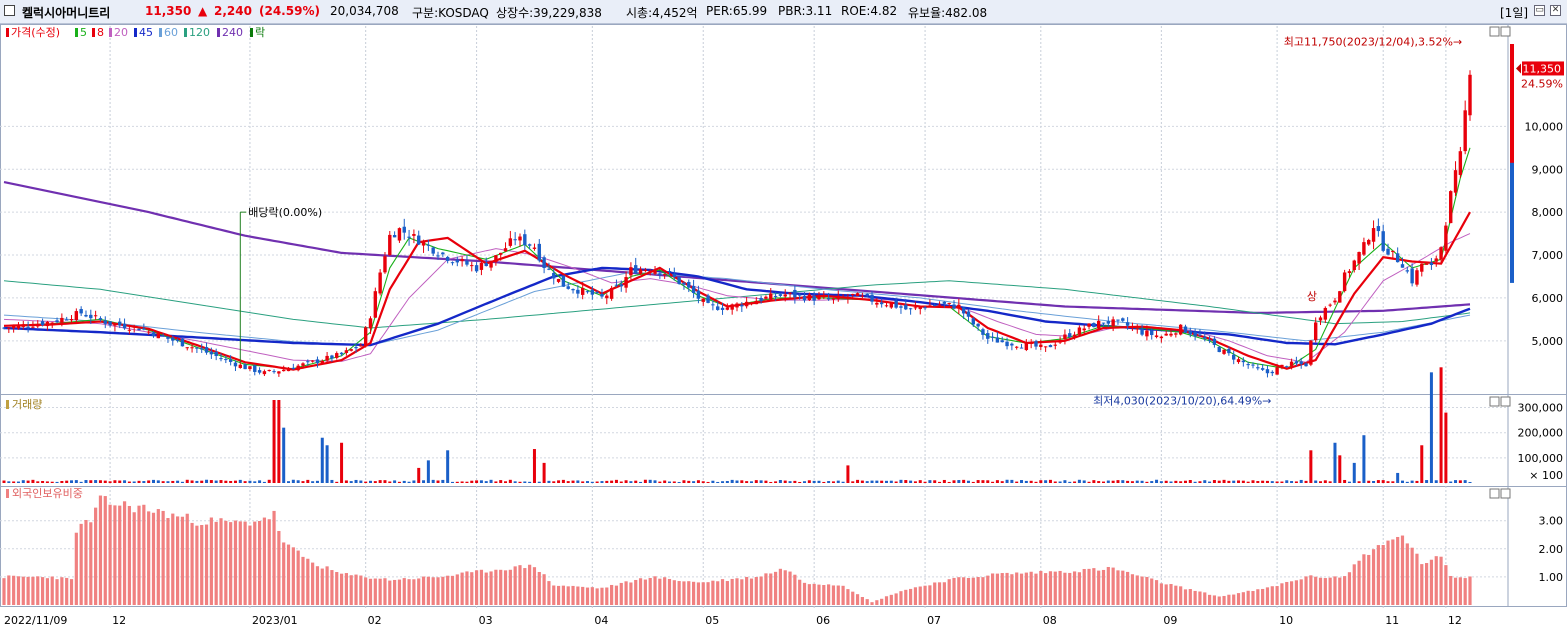 The height and width of the screenshot is (630, 1567). Describe the element at coordinates (135, 32) in the screenshot. I see `legend-swatch` at that location.